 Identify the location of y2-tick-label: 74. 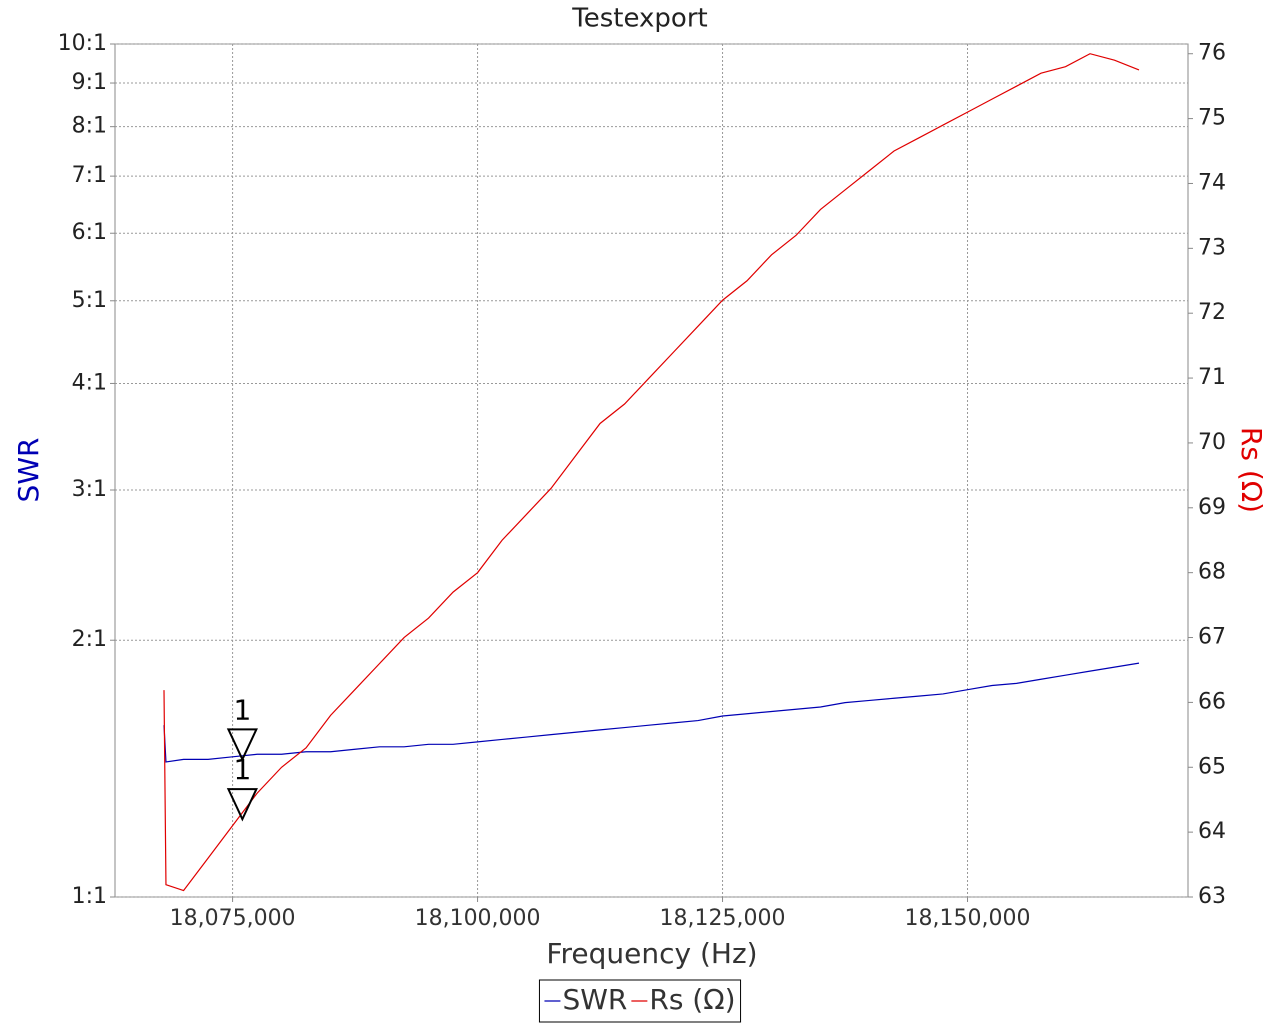
(1212, 182).